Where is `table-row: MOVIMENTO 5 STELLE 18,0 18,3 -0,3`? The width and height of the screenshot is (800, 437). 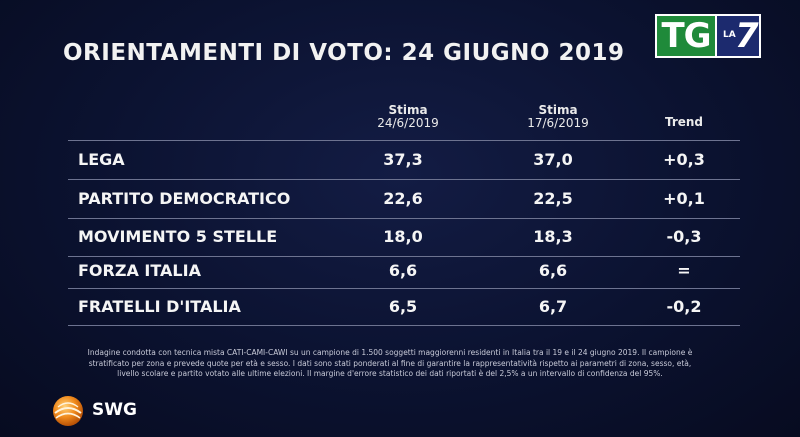 table-row: MOVIMENTO 5 STELLE 18,0 18,3 -0,3 is located at coordinates (404, 237).